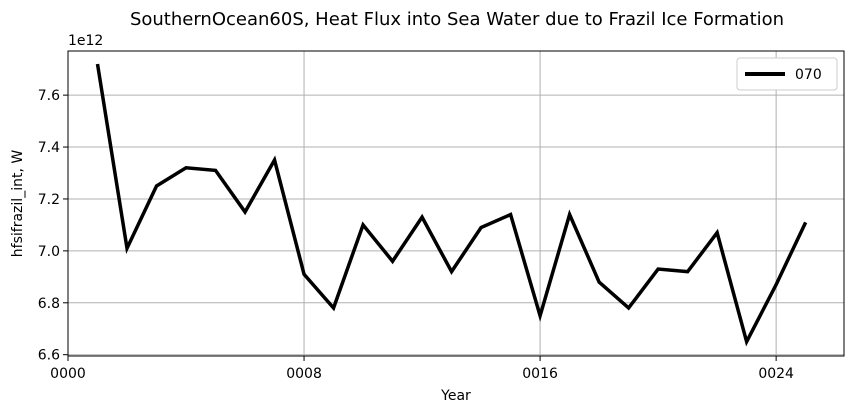 This screenshot has width=852, height=412. I want to click on x-axis-label: Year, so click(455, 396).